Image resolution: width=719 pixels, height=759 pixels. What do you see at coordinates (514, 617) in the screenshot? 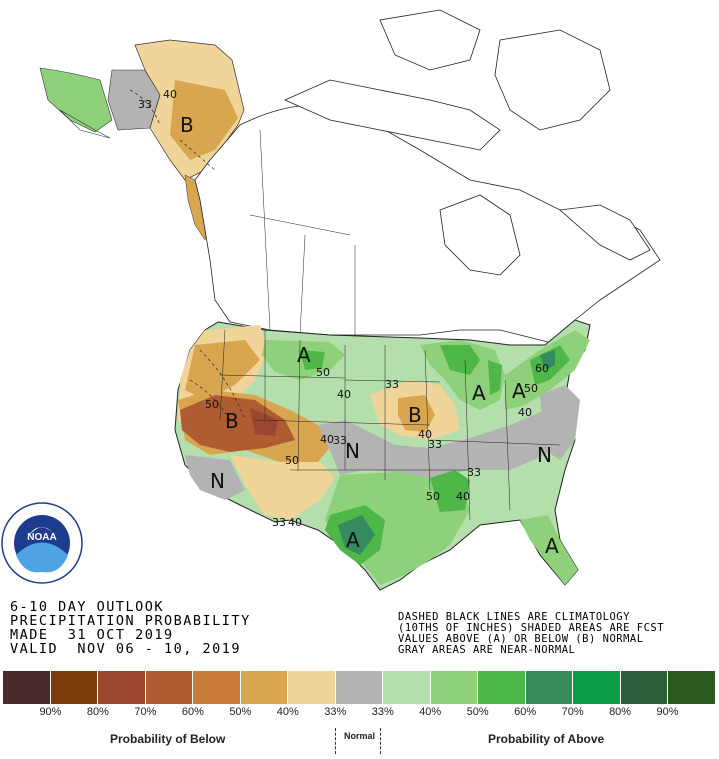
I see `note-line-1: DASHED BLACK LINES ARE CLIMATOLOGY` at bounding box center [514, 617].